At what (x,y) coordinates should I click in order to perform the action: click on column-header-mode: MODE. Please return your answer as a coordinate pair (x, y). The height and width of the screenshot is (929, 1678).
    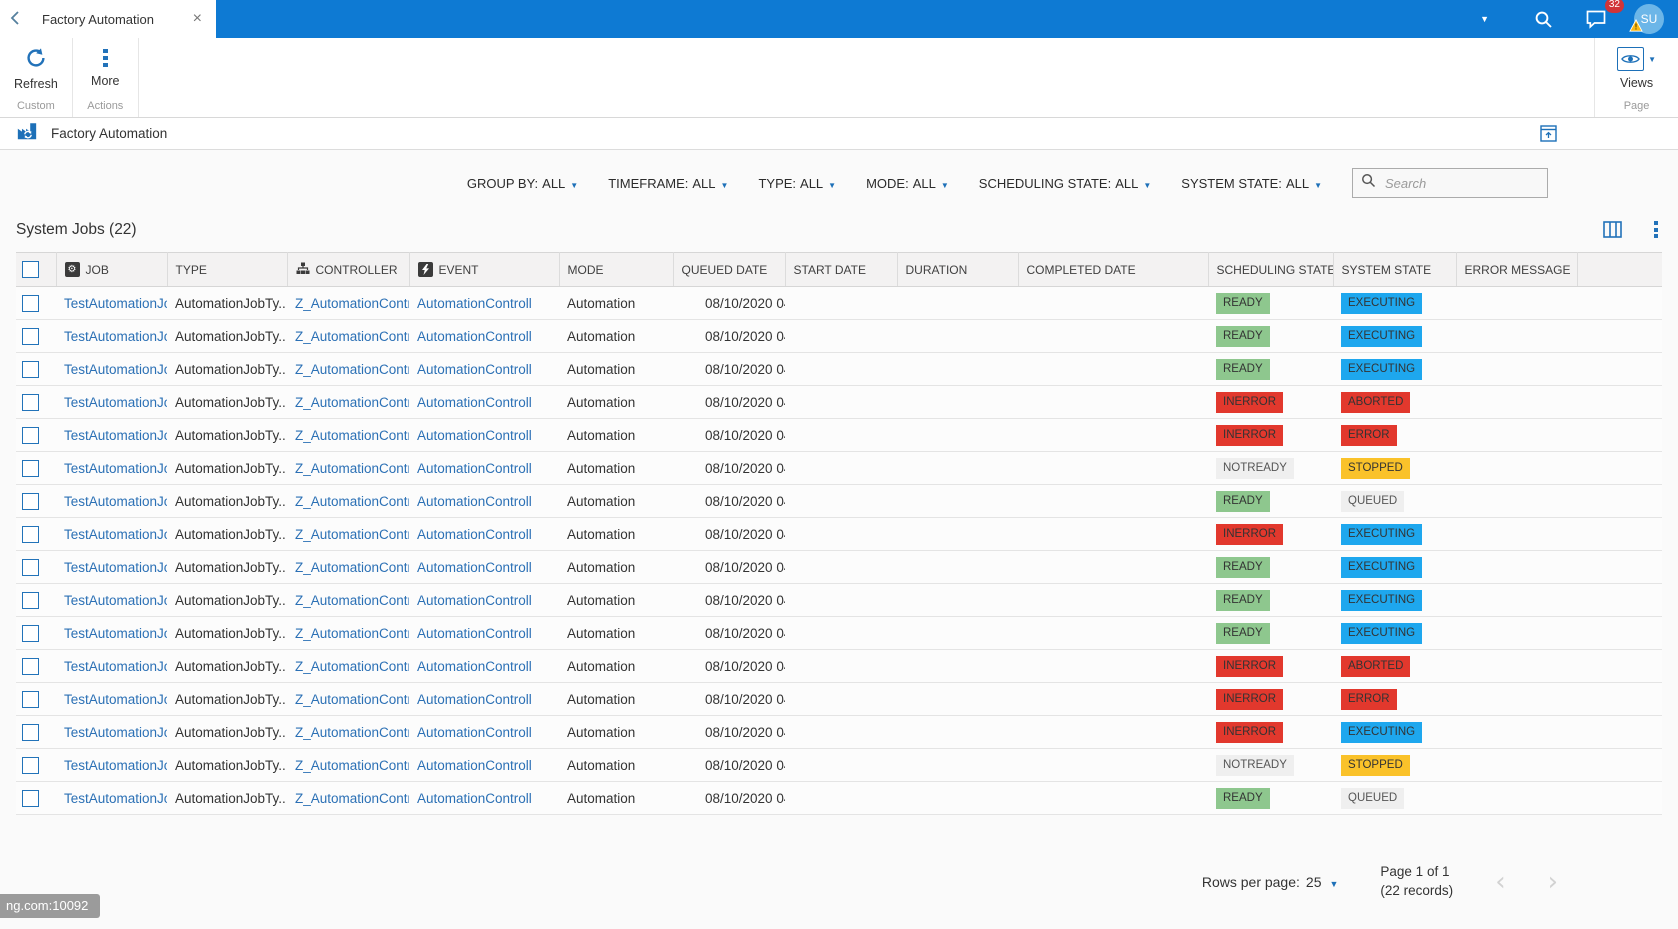
    Looking at the image, I should click on (616, 269).